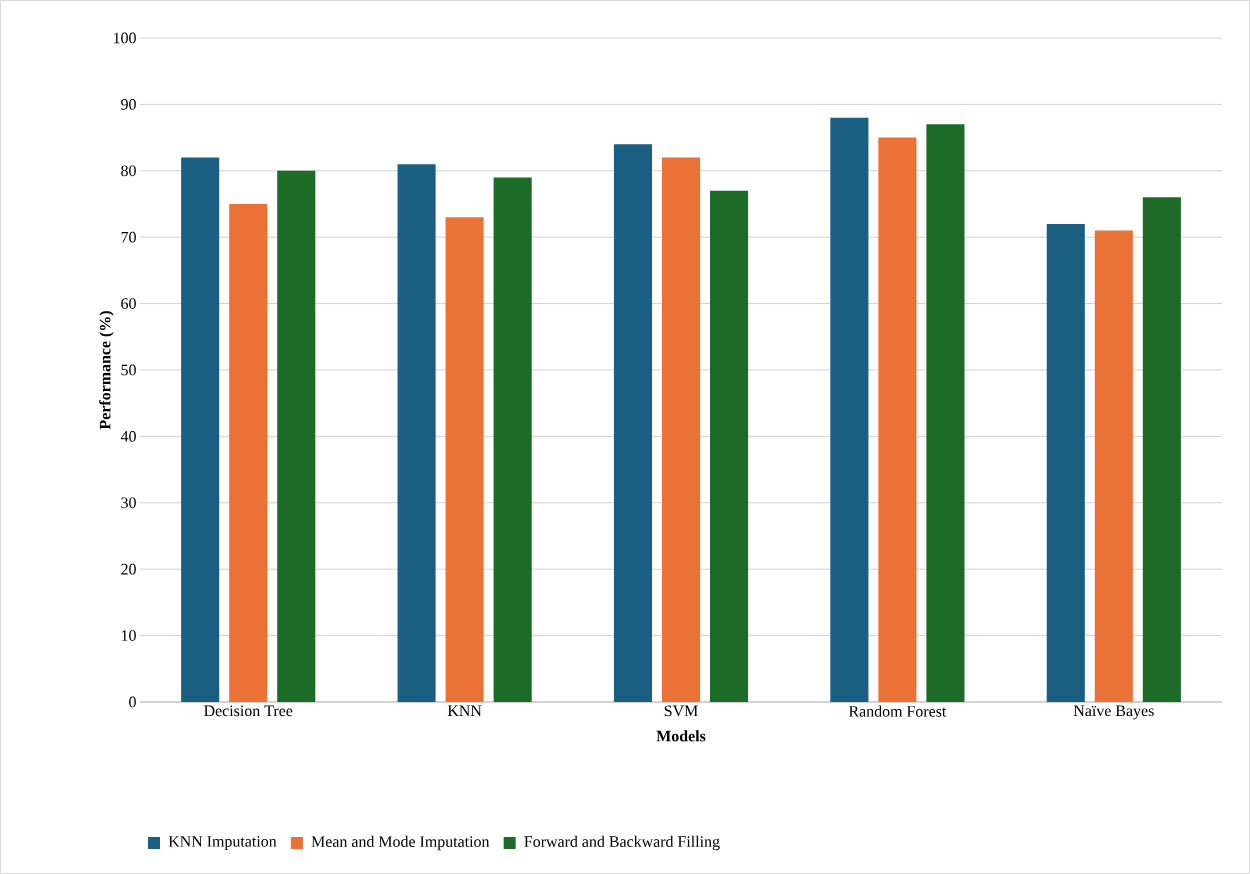 This screenshot has height=874, width=1250. What do you see at coordinates (124, 38) in the screenshot?
I see `y-tick-label: 100` at bounding box center [124, 38].